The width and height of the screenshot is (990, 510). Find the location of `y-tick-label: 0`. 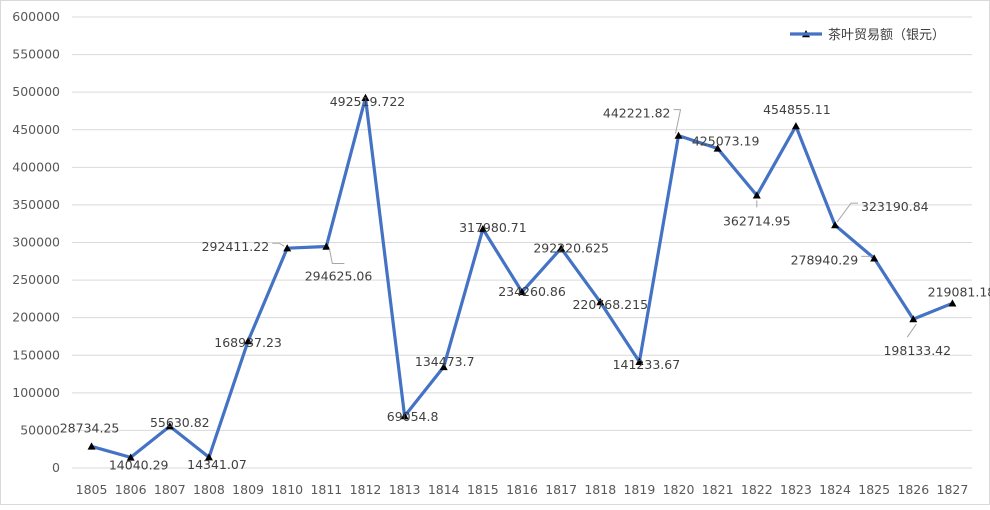

y-tick-label: 0 is located at coordinates (56, 467).